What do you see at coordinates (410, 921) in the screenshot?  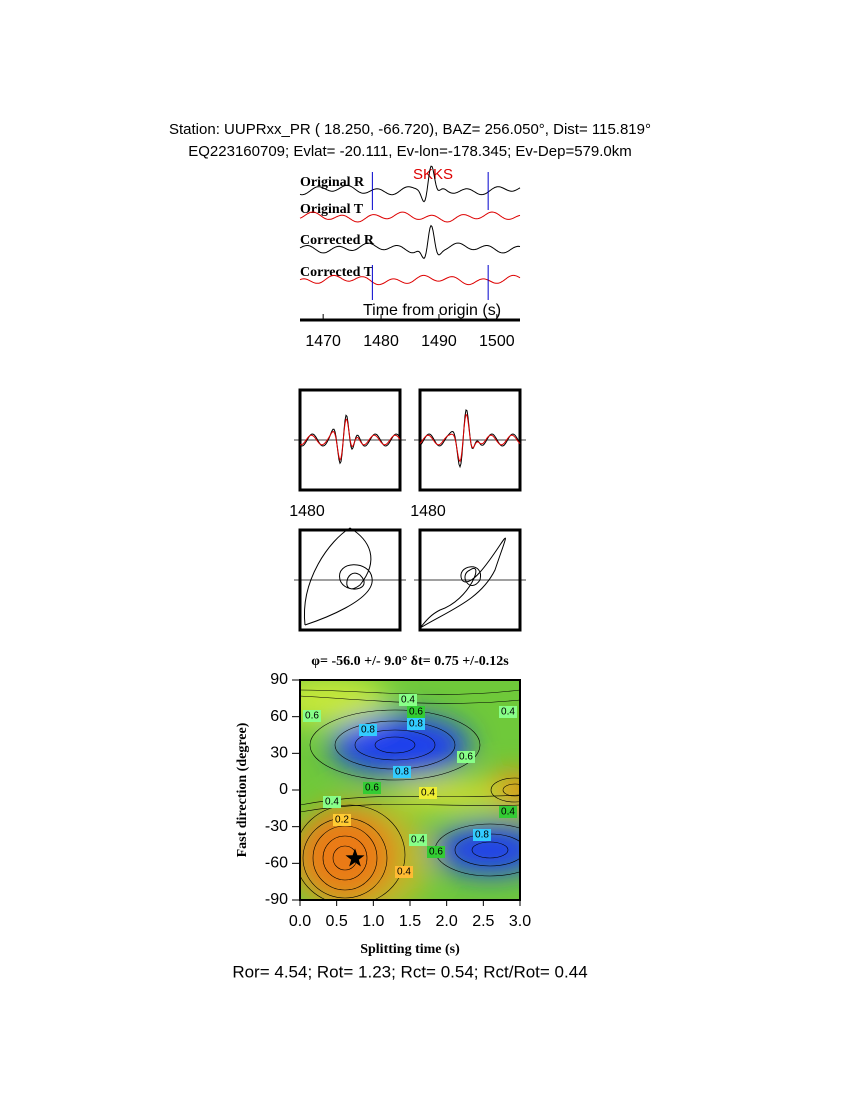 I see `x-tick-label: 1.5` at bounding box center [410, 921].